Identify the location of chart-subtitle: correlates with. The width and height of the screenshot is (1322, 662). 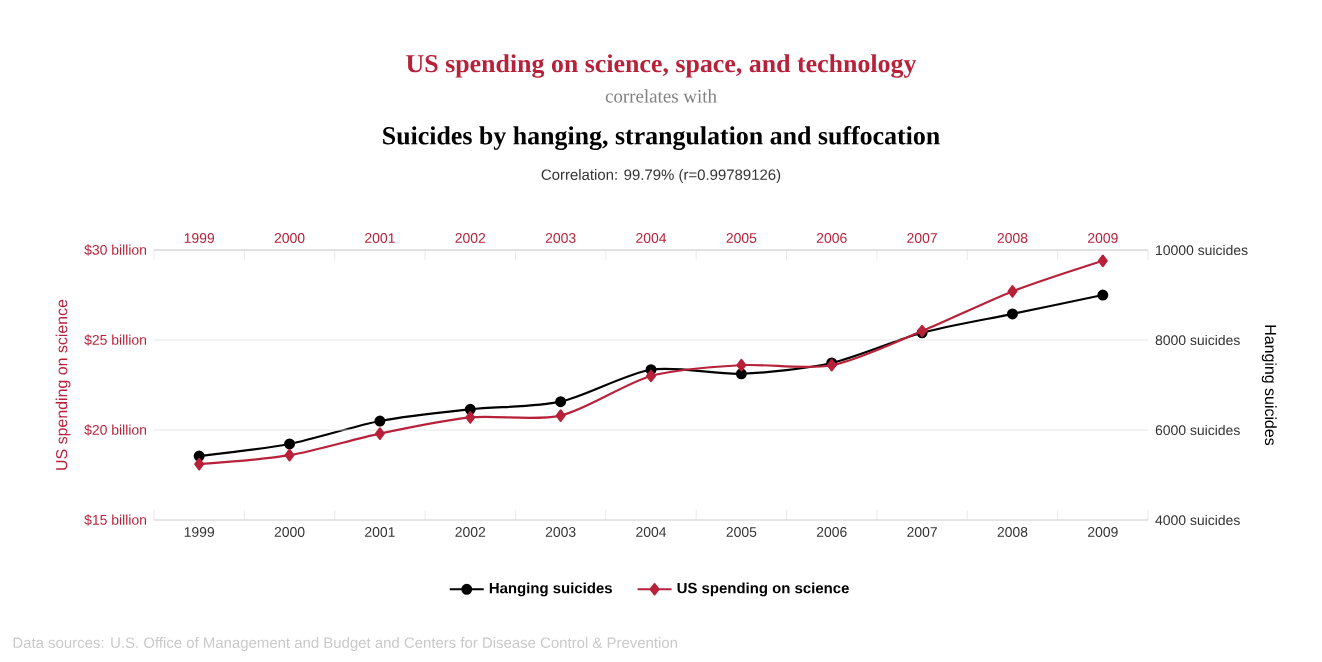
(661, 96).